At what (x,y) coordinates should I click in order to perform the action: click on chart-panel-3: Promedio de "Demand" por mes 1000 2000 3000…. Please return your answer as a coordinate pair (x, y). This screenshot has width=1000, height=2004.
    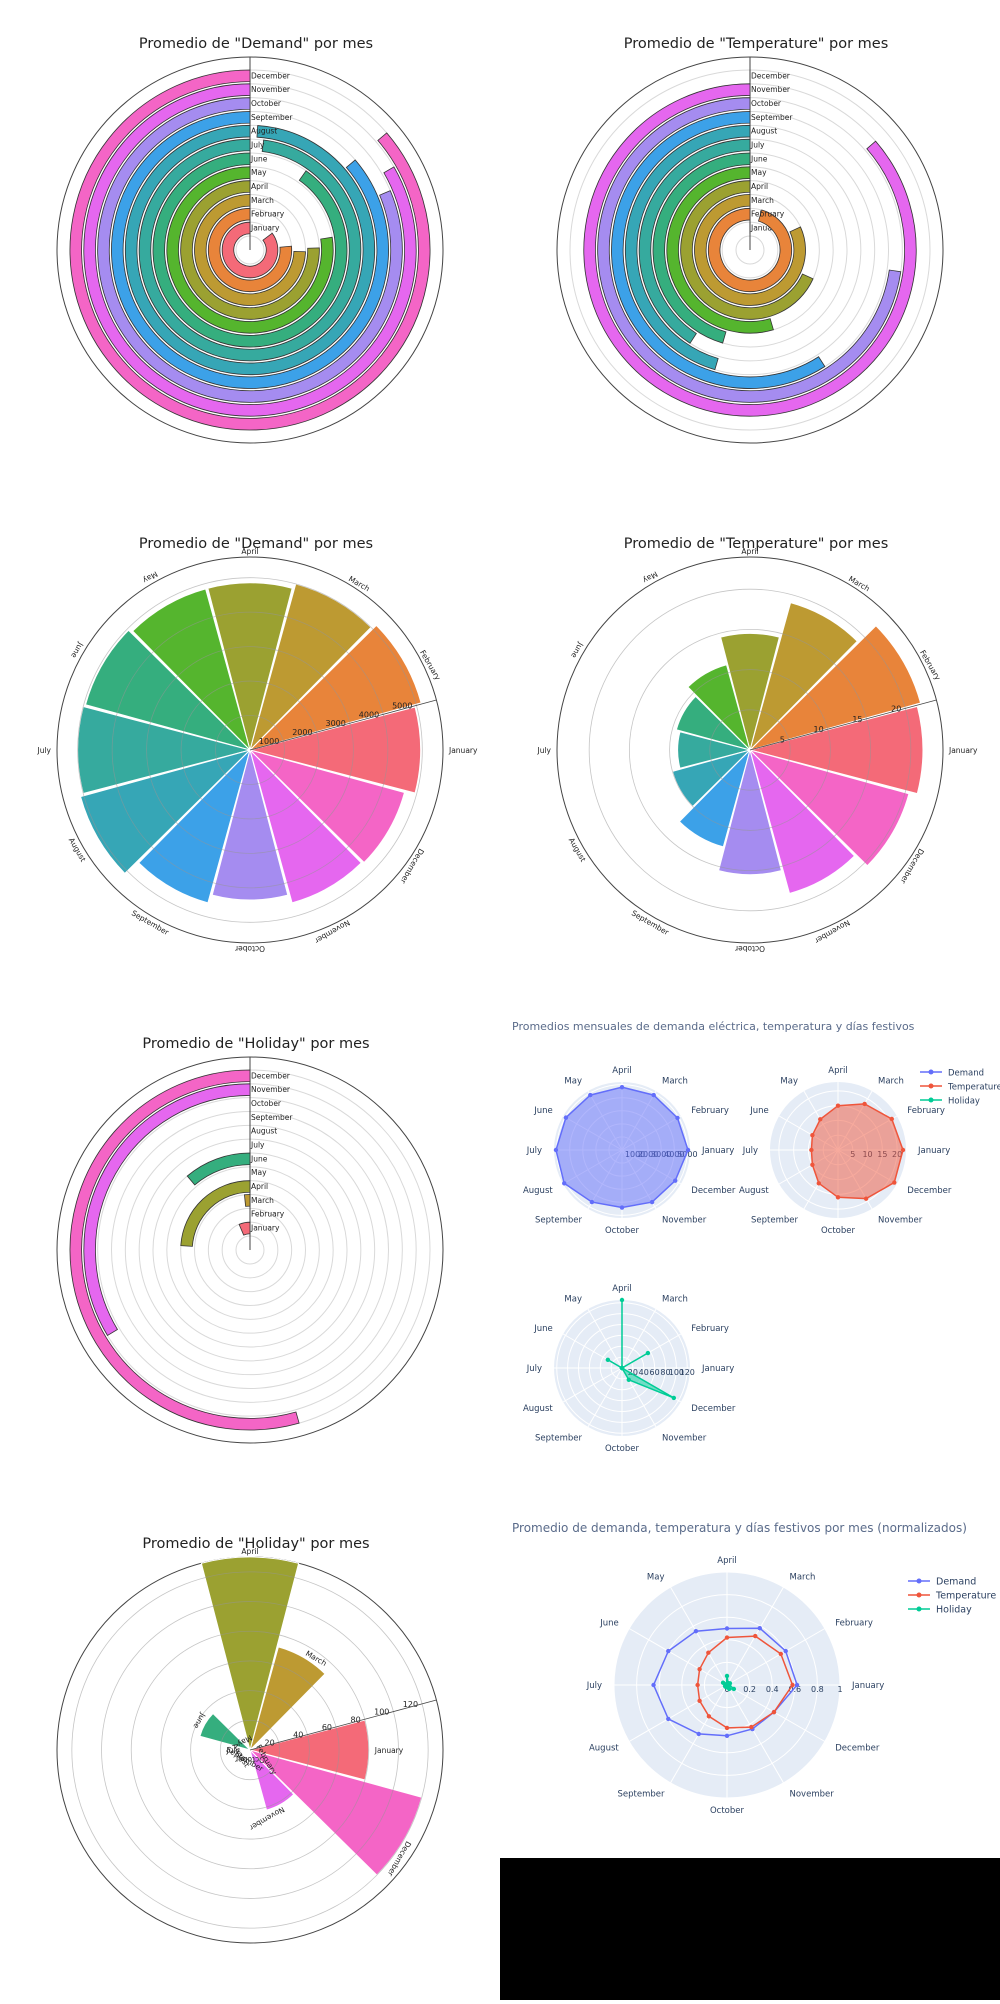
    Looking at the image, I should click on (250, 750).